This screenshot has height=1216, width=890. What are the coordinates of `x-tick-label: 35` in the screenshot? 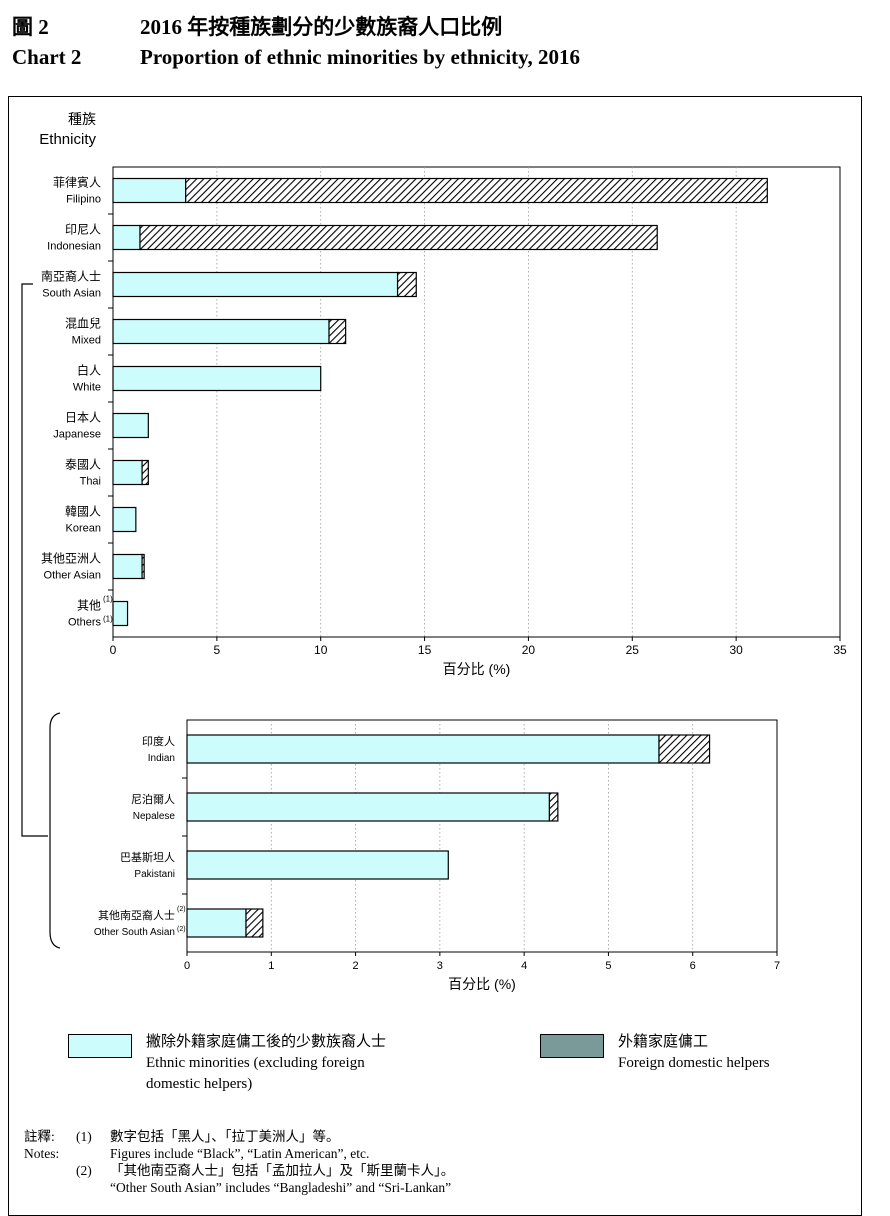 It's located at (840, 650).